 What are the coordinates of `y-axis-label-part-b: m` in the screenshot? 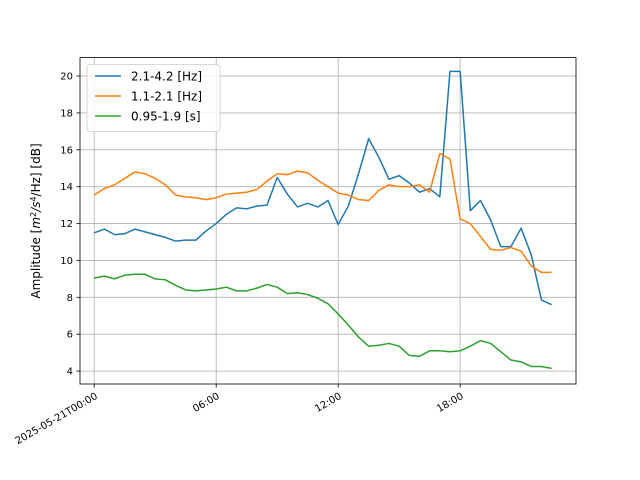 It's located at (36, 223).